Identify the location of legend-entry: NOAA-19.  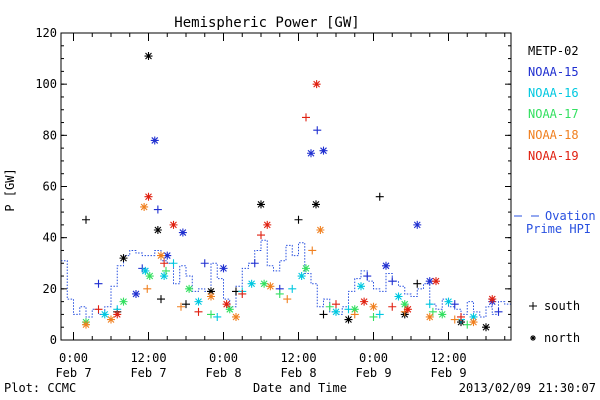
(553, 156).